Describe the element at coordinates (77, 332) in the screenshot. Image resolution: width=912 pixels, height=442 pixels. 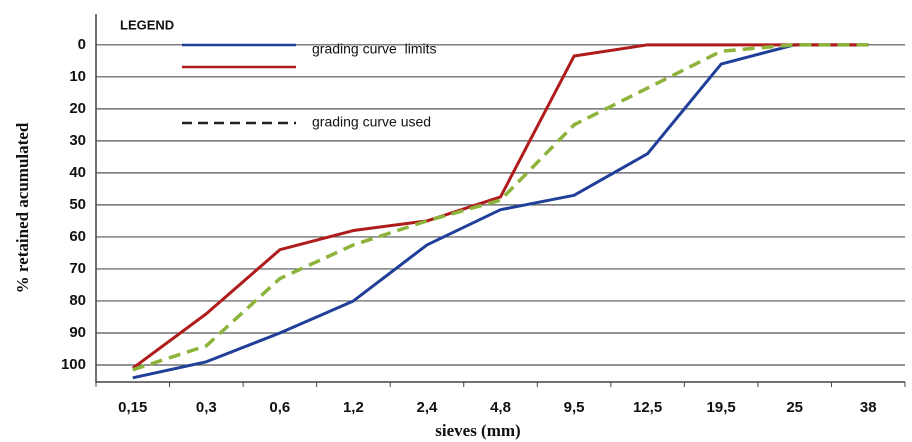
I see `y-tick-label: 90` at that location.